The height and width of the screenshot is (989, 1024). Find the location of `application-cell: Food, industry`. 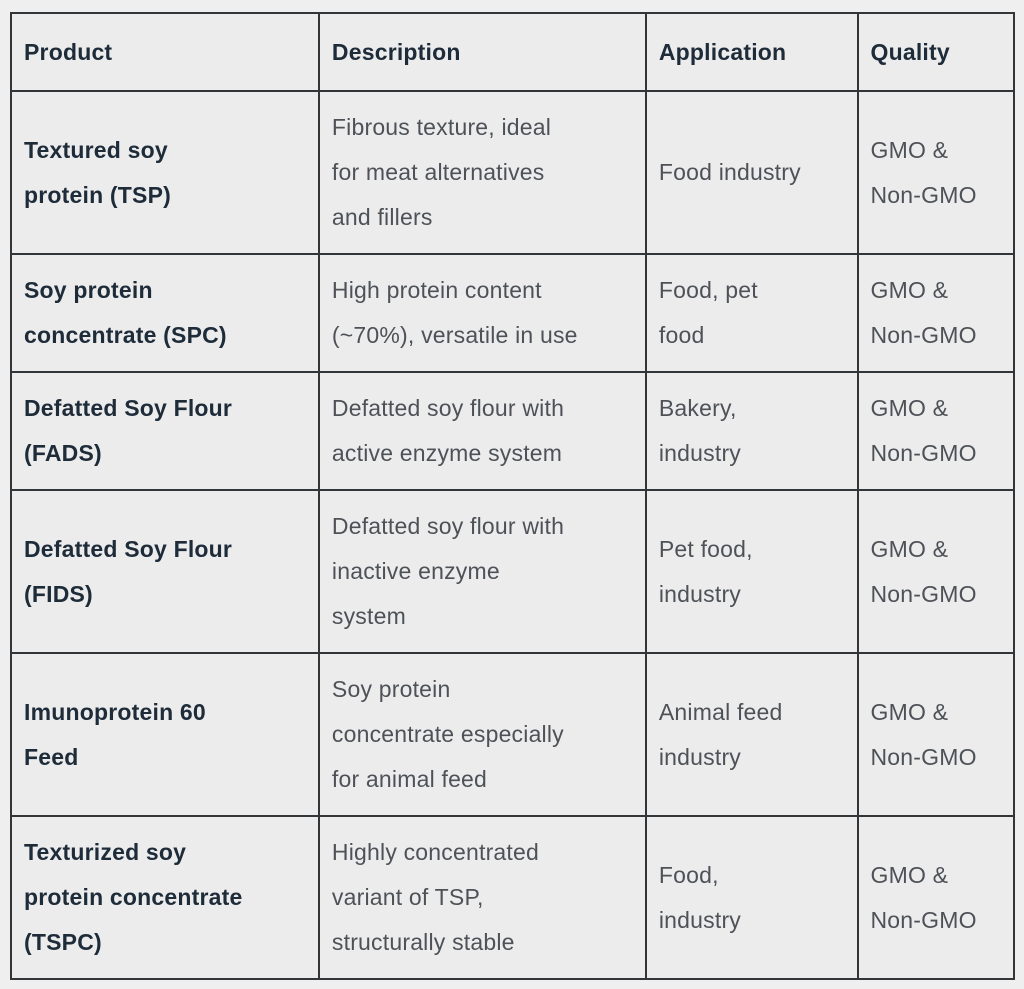

application-cell: Food, industry is located at coordinates (751, 897).